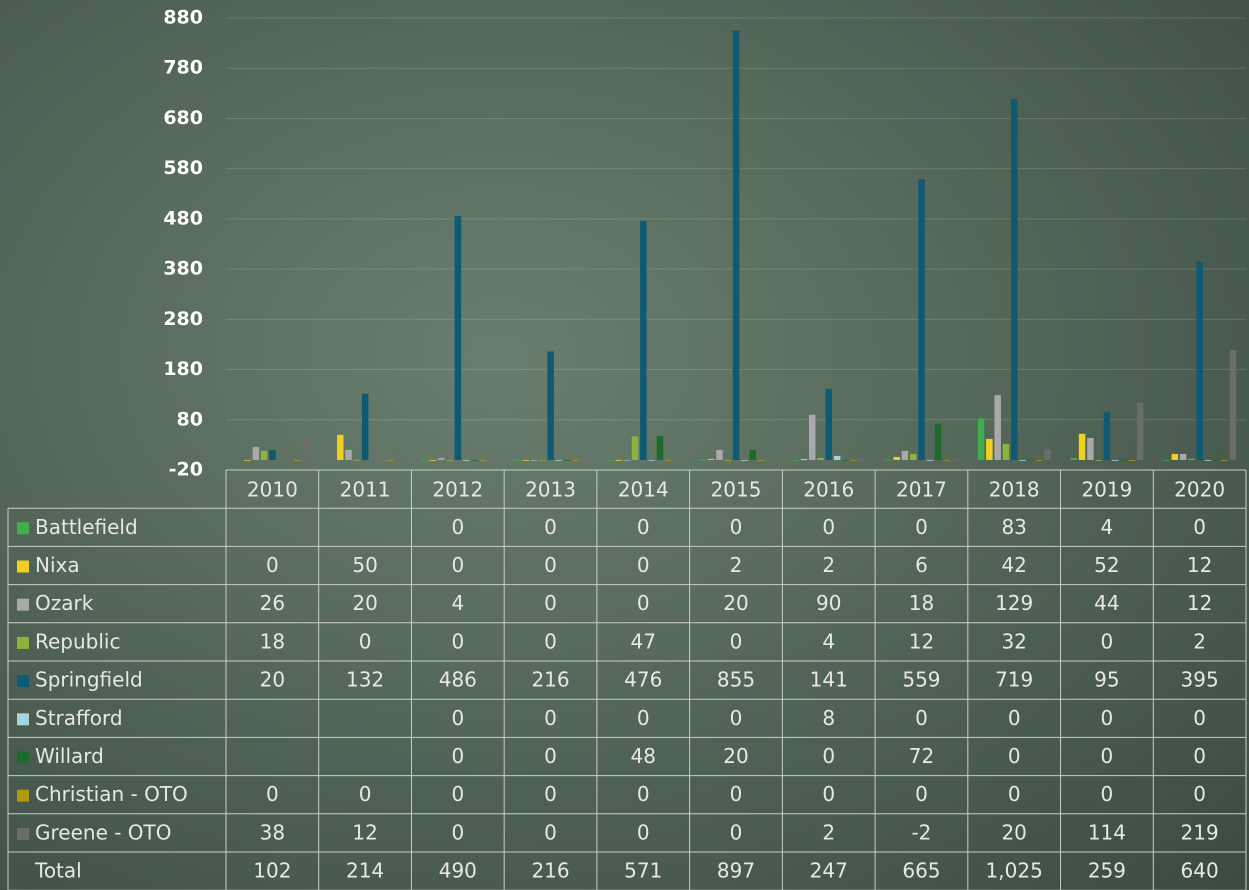 This screenshot has width=1249, height=890. Describe the element at coordinates (1107, 871) in the screenshot. I see `table-cell: 259` at that location.